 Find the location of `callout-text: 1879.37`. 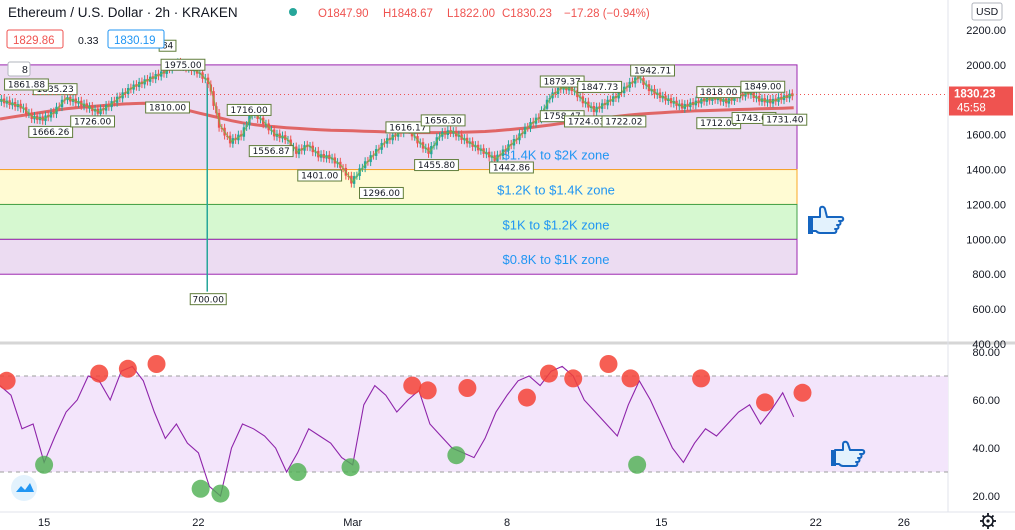

callout-text: 1879.37 is located at coordinates (562, 82).